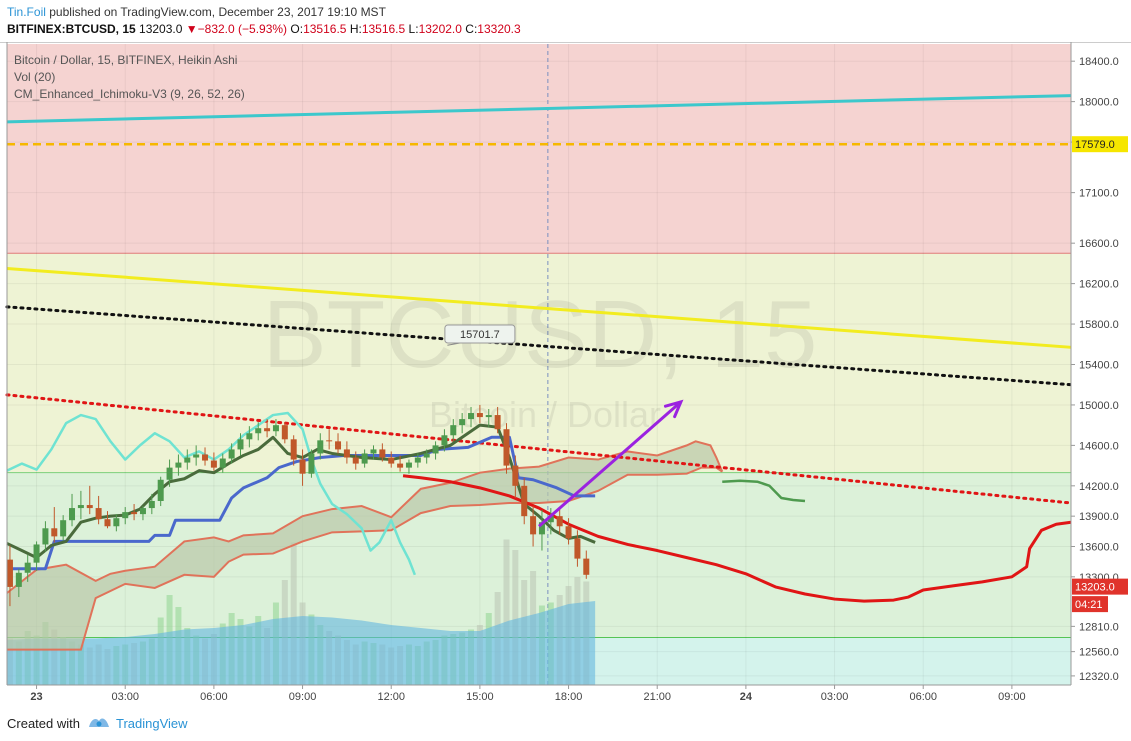 This screenshot has width=1131, height=741. I want to click on tradingview-link: TradingView, so click(151, 723).